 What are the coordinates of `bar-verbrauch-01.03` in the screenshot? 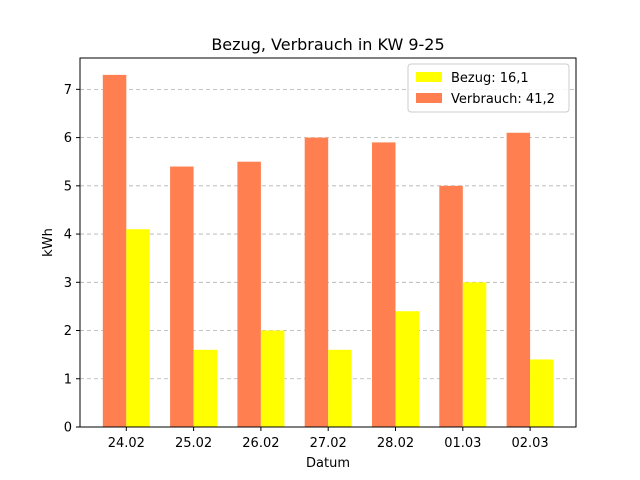 It's located at (451, 306).